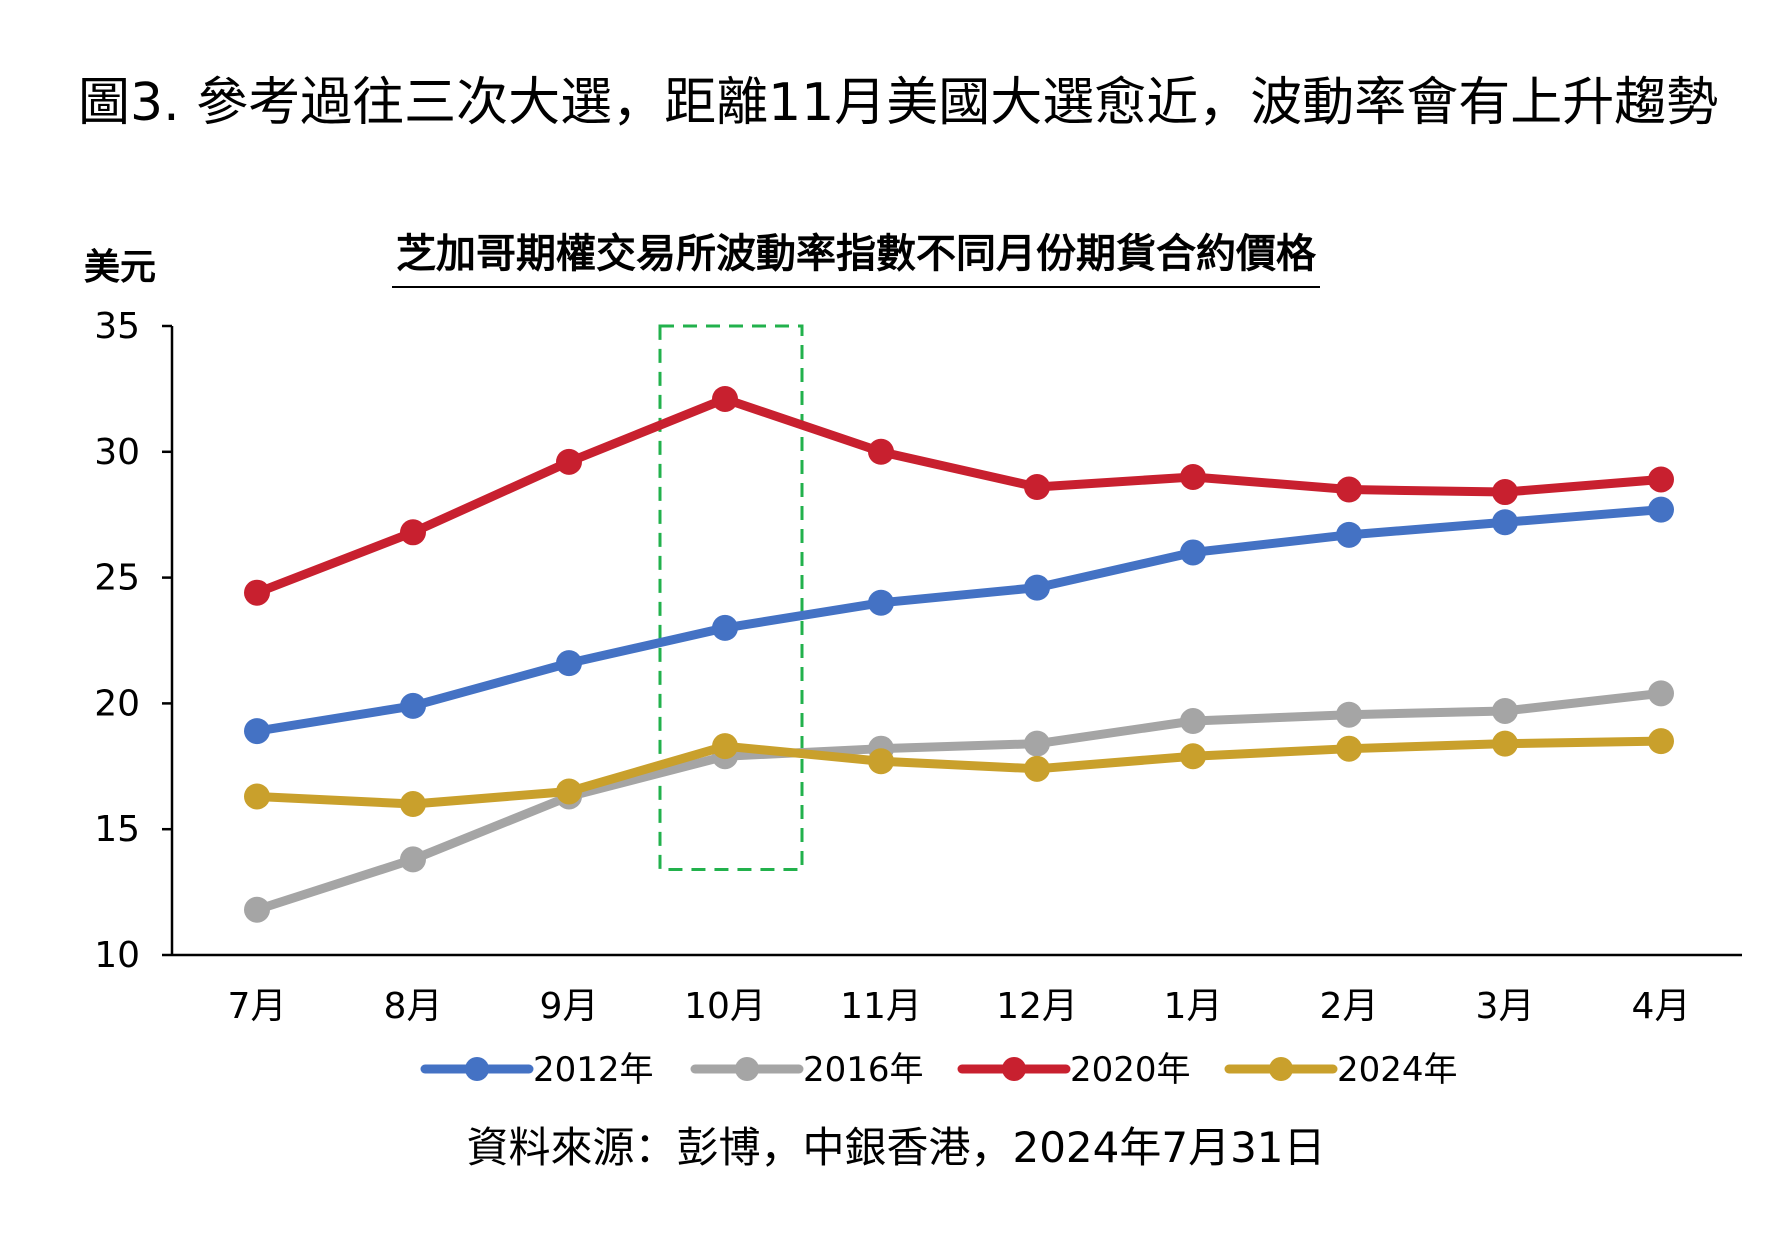  I want to click on chart-title-wrapper: 芝加哥期權交易所波動率指數不同月份期貨合約價格, so click(896, 258).